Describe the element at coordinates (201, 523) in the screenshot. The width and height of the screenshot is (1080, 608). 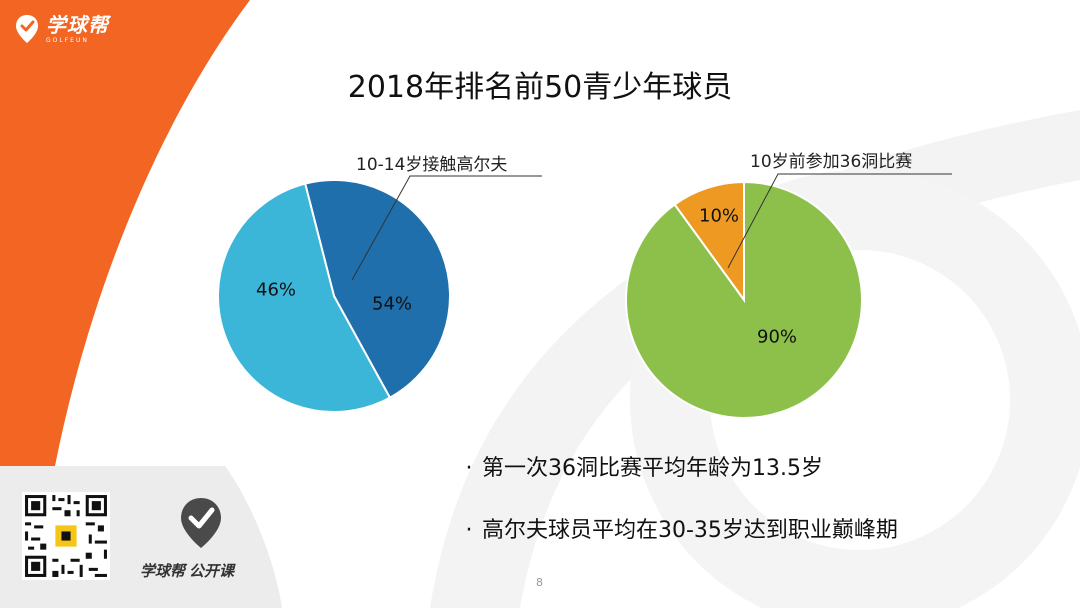
I see `brand-badge-icon` at that location.